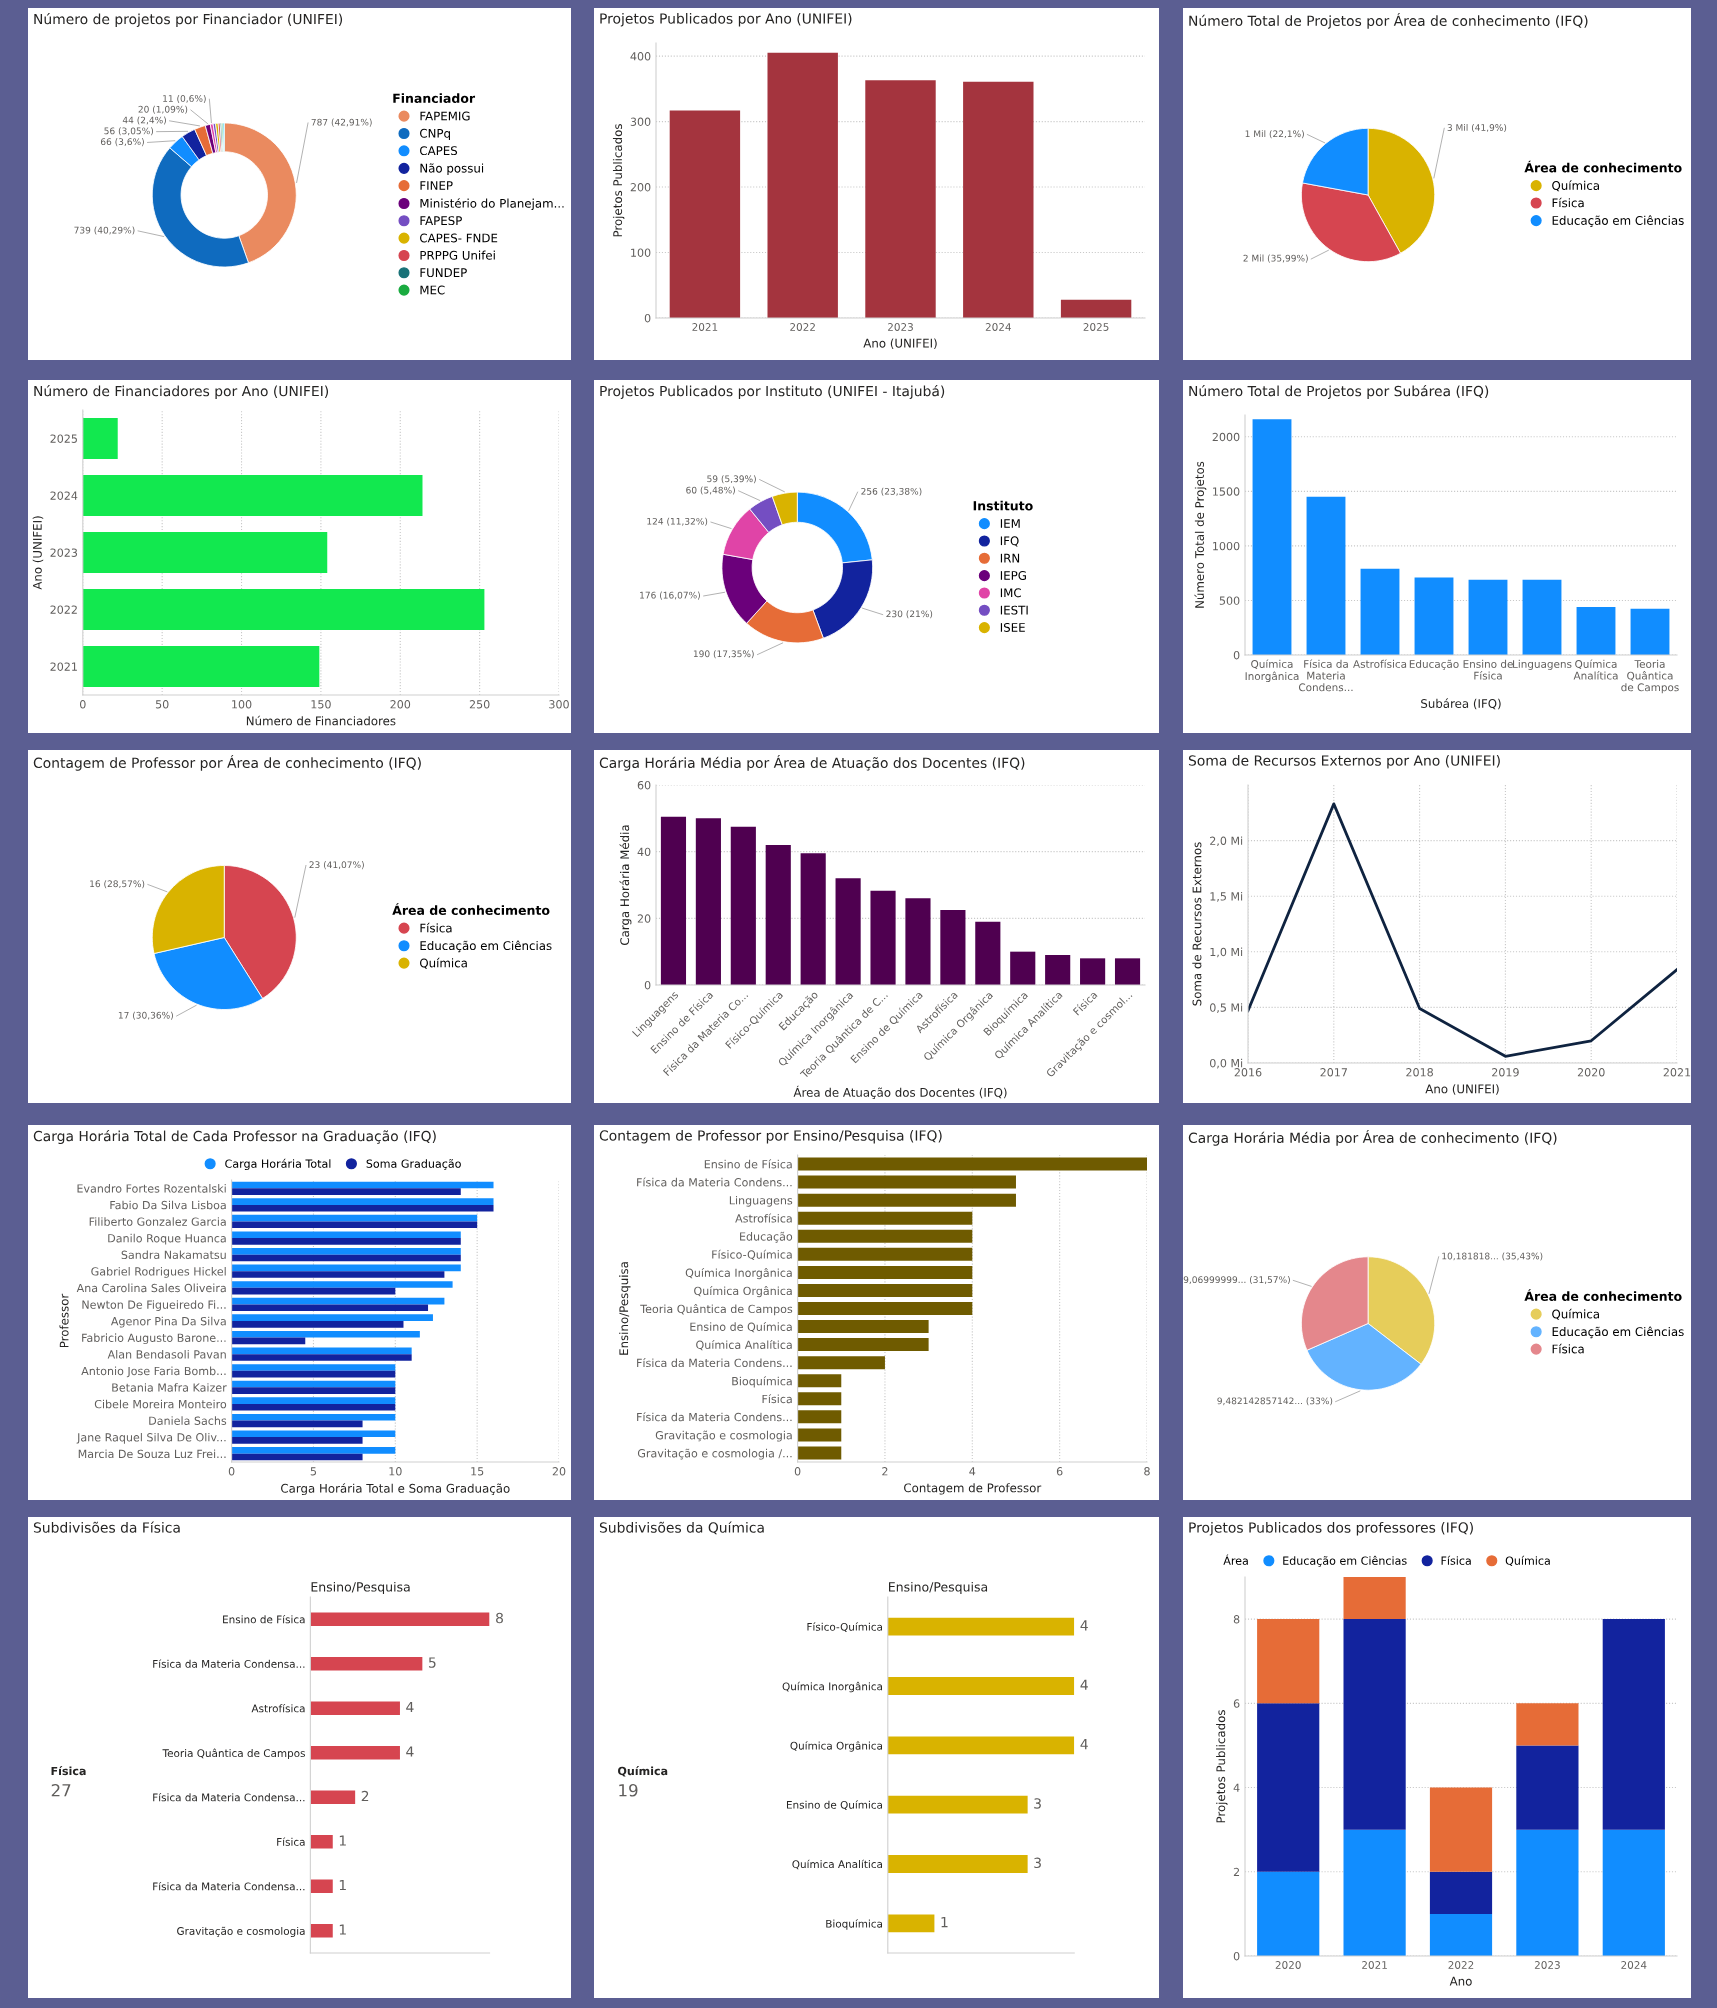 The width and height of the screenshot is (1717, 2008). I want to click on data-label: 124 (11,32%), so click(677, 521).